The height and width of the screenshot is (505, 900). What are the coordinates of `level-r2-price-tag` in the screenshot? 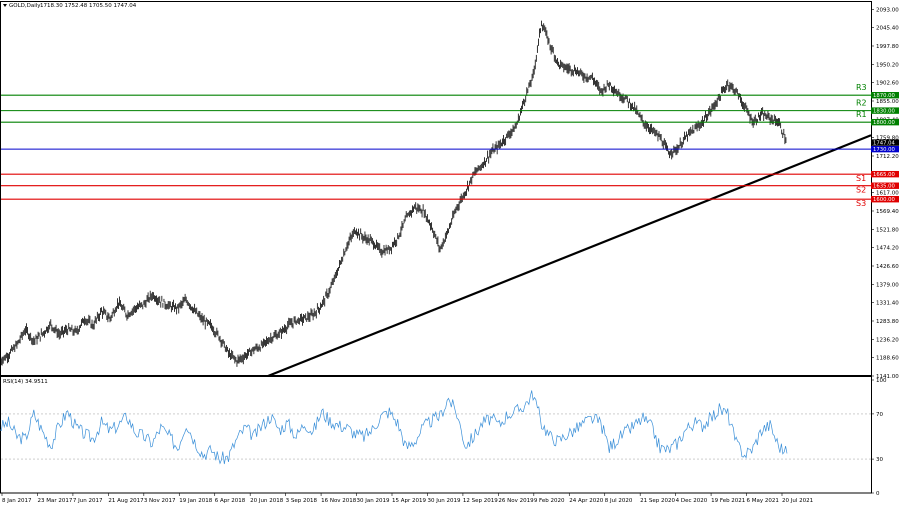 It's located at (885, 110).